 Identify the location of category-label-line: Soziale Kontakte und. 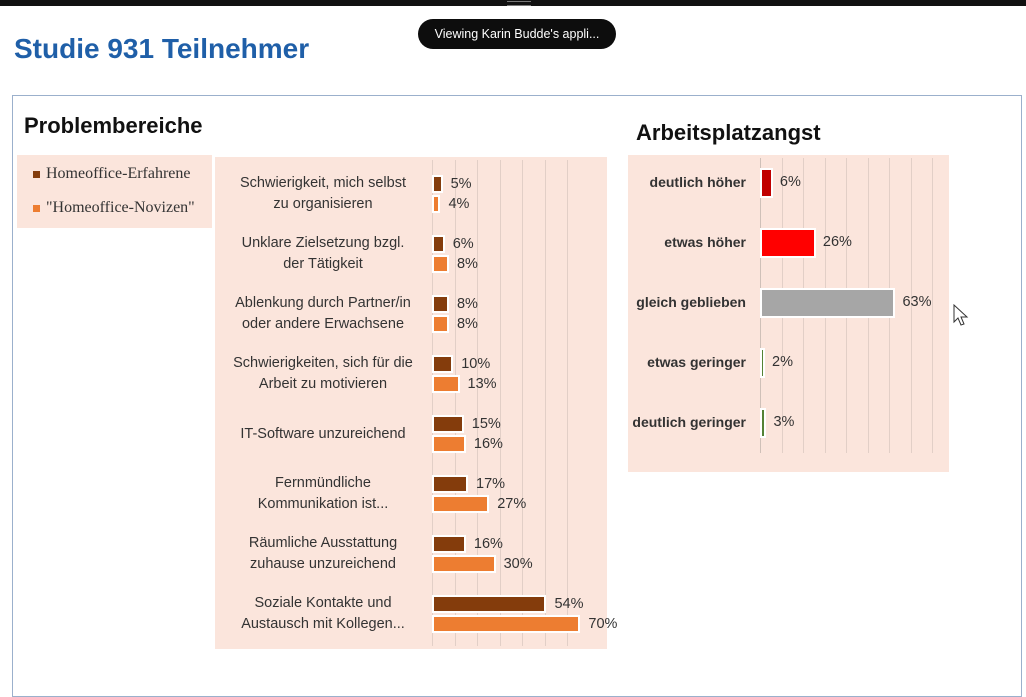
(323, 603).